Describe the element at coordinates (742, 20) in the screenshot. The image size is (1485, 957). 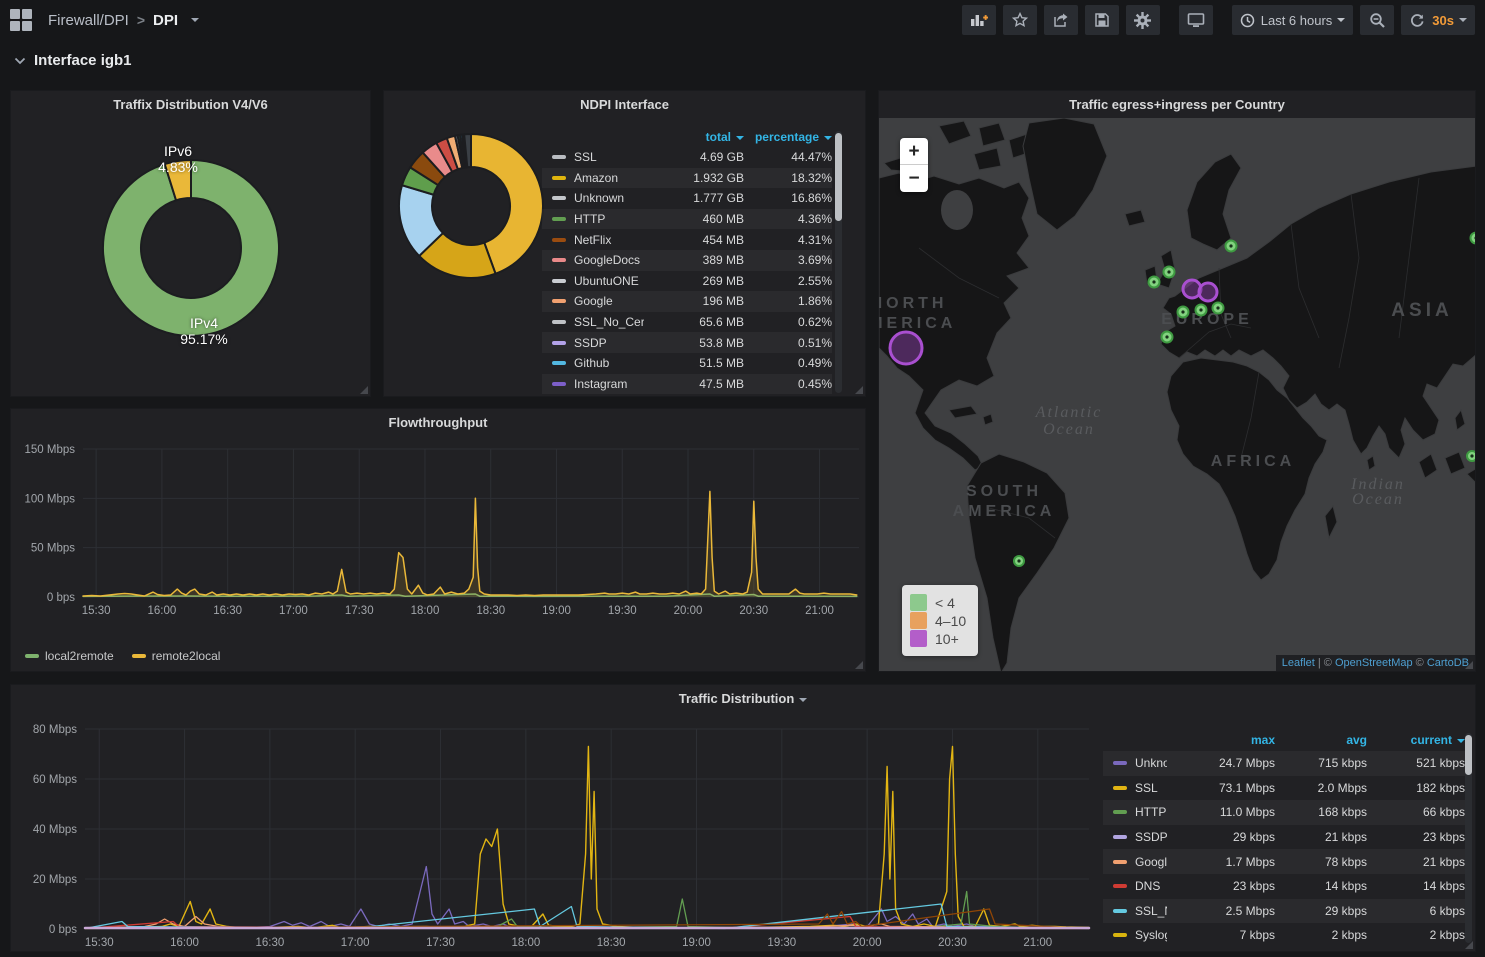
I see `navbar: Firewall/DPI > DPI` at that location.